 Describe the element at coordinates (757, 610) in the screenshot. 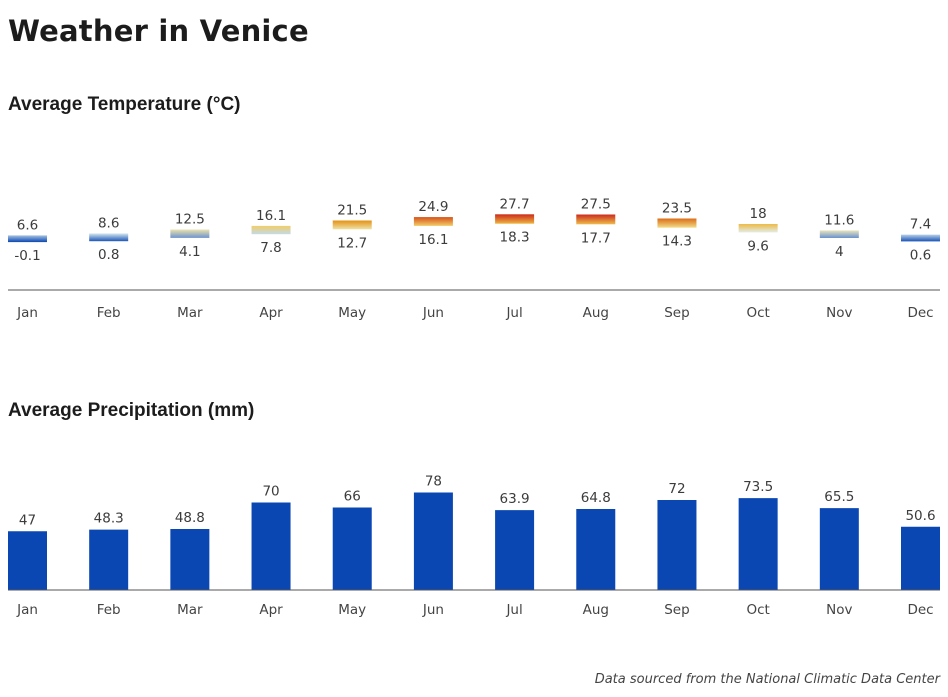

I see `precipitation-month-tick: Oct` at that location.